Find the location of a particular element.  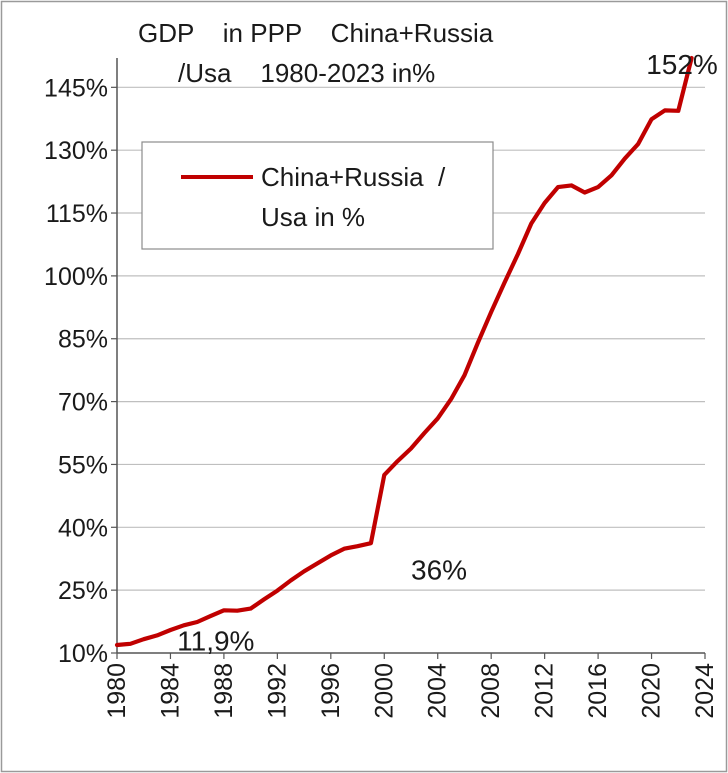

y-tick-labels: 10% 25% 40% 55% 70% 85% 100% 115% 130% 145% is located at coordinates (80, 371).